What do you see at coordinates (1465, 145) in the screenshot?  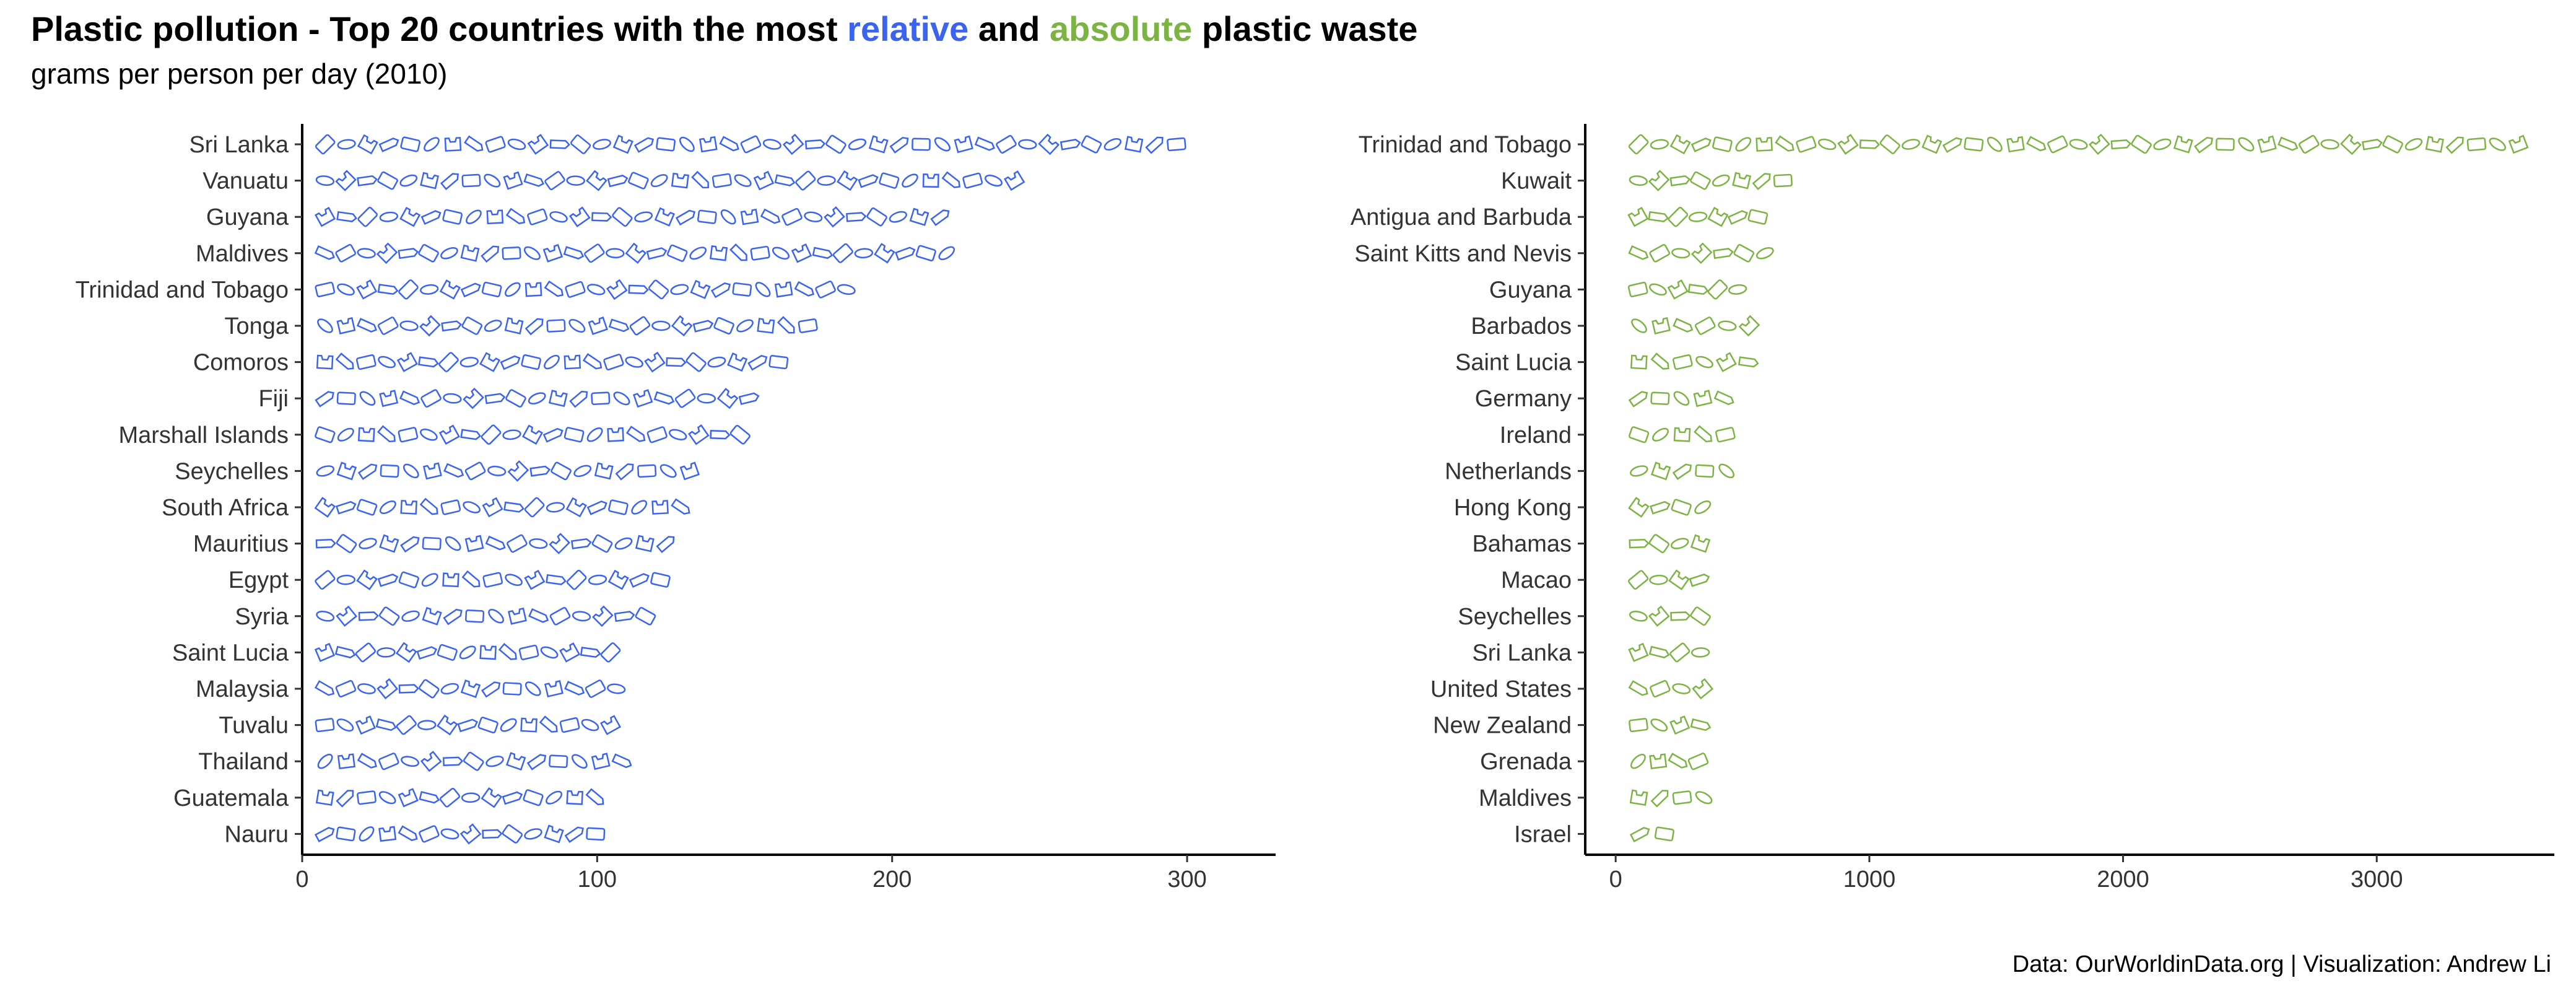 I see `y-tick-label: Trinidad and Tobago` at bounding box center [1465, 145].